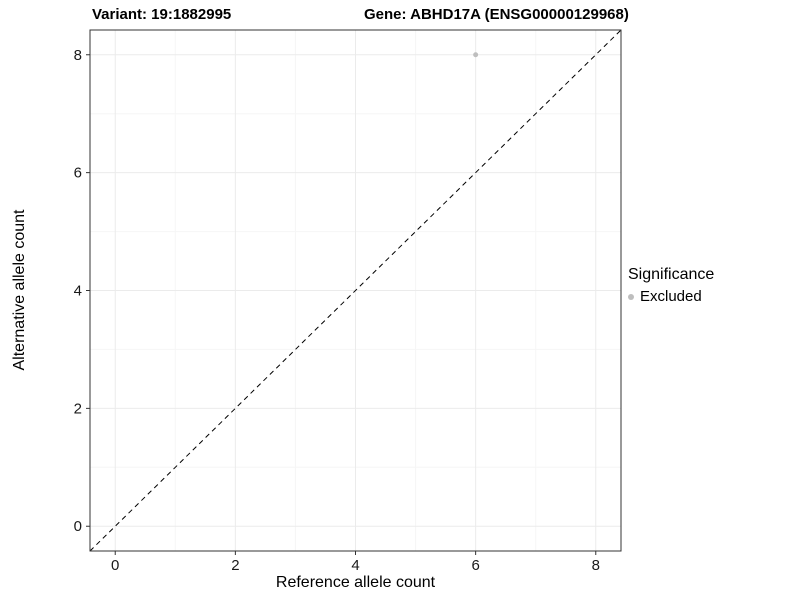 The width and height of the screenshot is (800, 600). What do you see at coordinates (596, 565) in the screenshot?
I see `x-tick-label: 8` at bounding box center [596, 565].